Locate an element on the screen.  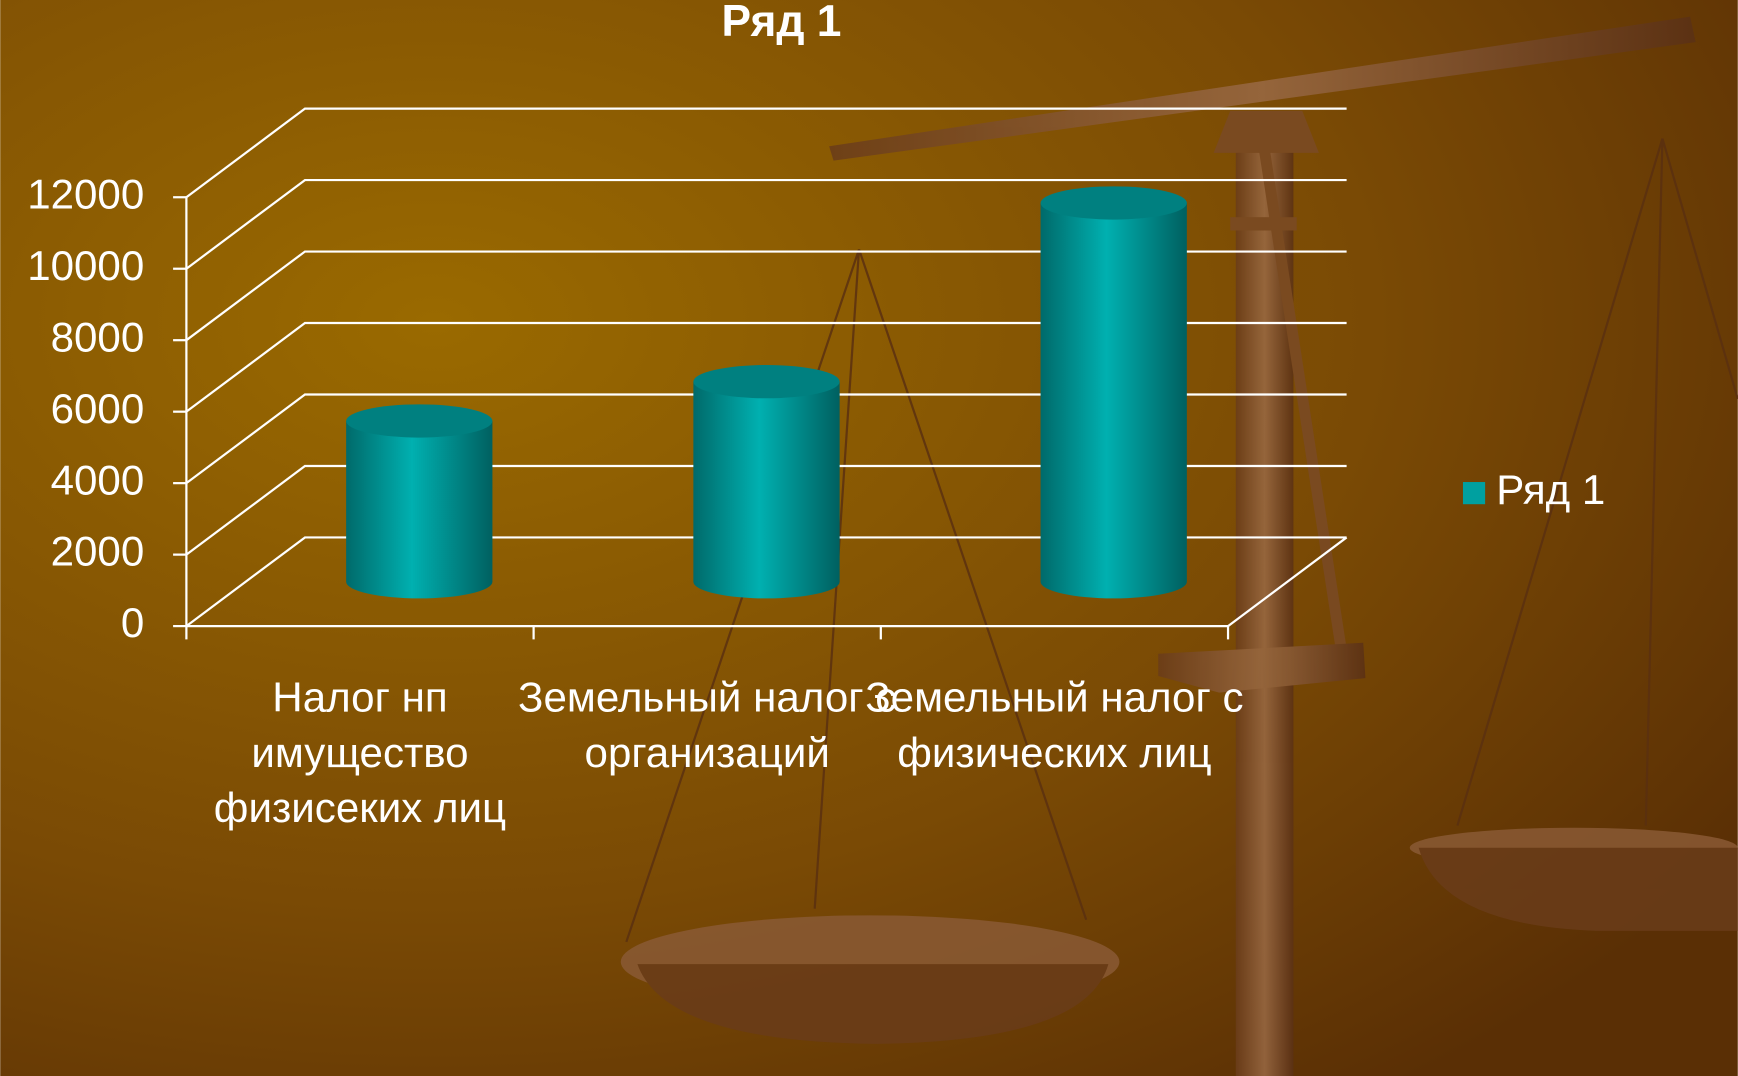
x-tick-label: Земельный налог с организаций is located at coordinates (707, 725).